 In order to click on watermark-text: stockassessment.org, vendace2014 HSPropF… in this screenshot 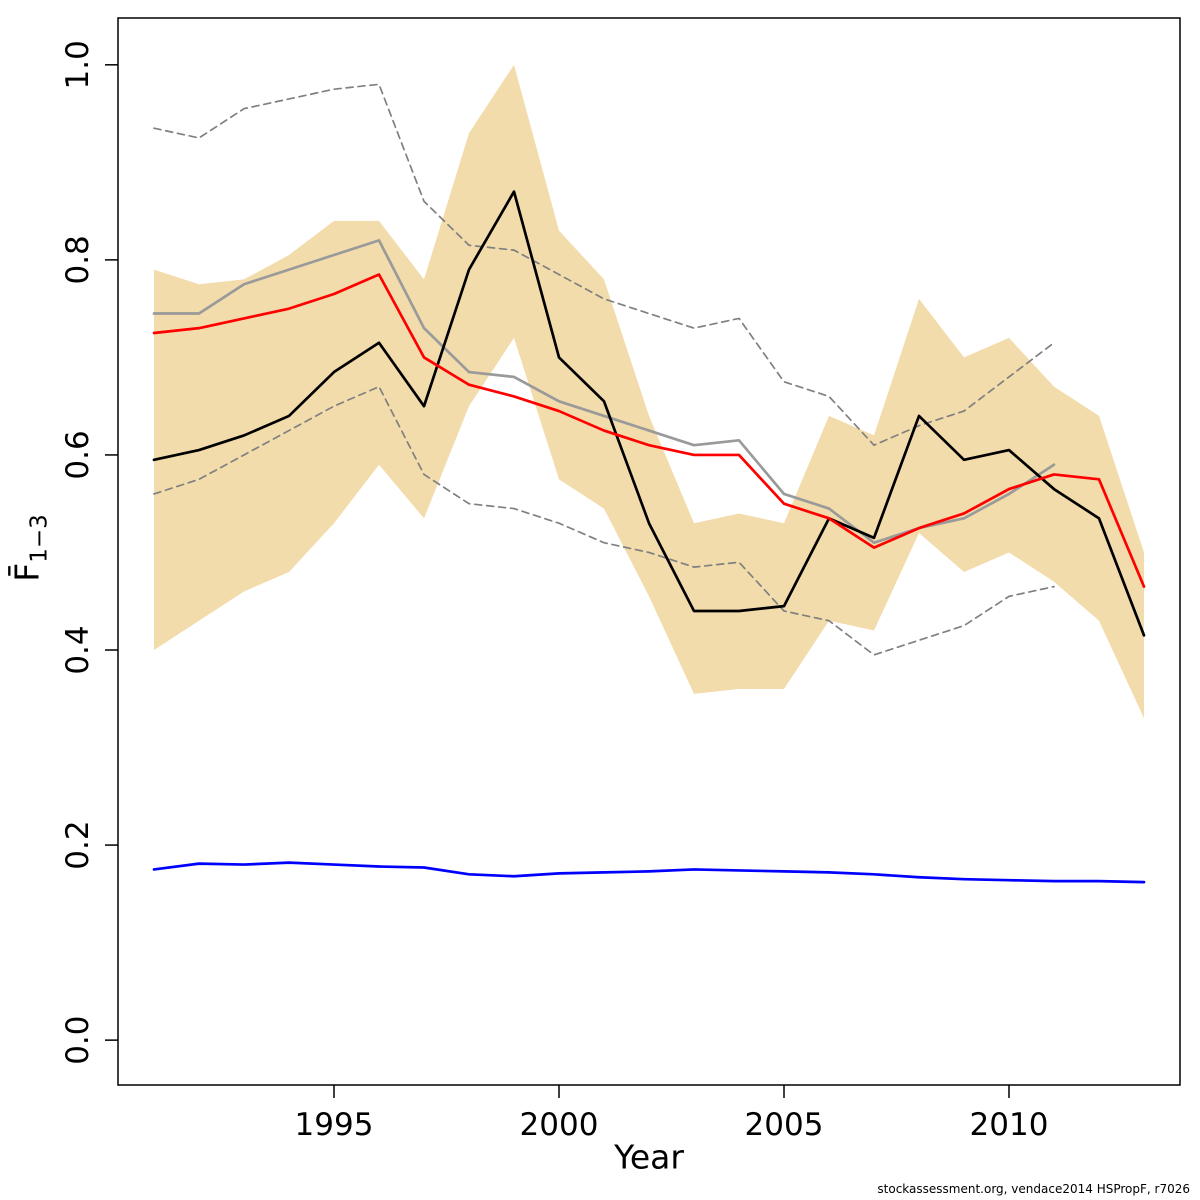, I will do `click(1033, 1189)`.